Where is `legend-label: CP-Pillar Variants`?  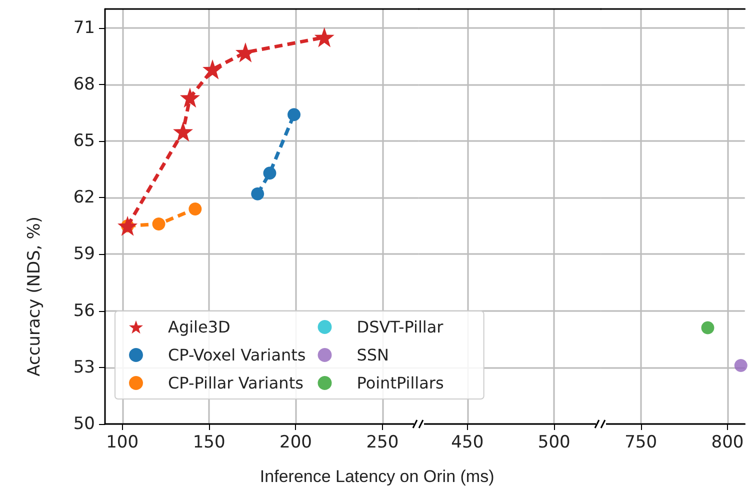 legend-label: CP-Pillar Variants is located at coordinates (236, 383).